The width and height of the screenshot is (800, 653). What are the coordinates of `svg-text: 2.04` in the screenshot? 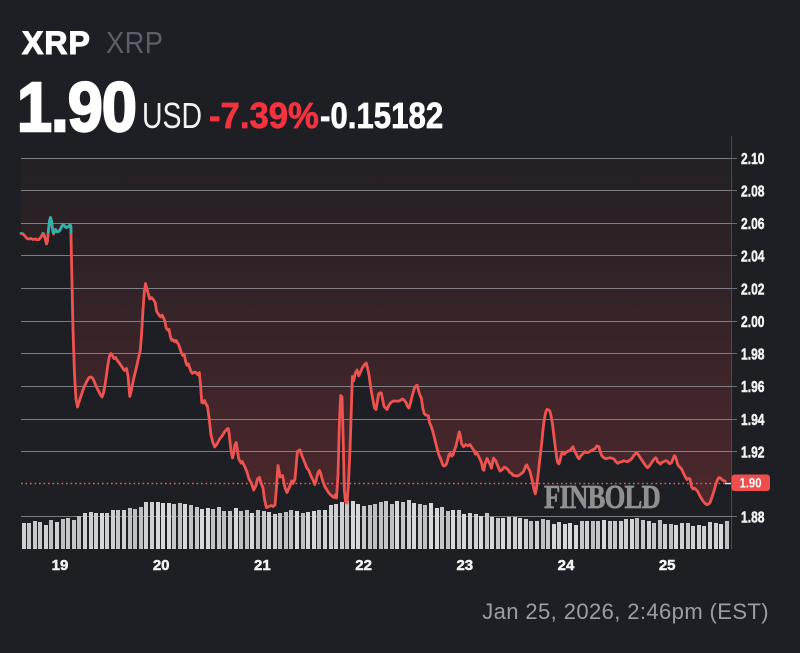 It's located at (753, 257).